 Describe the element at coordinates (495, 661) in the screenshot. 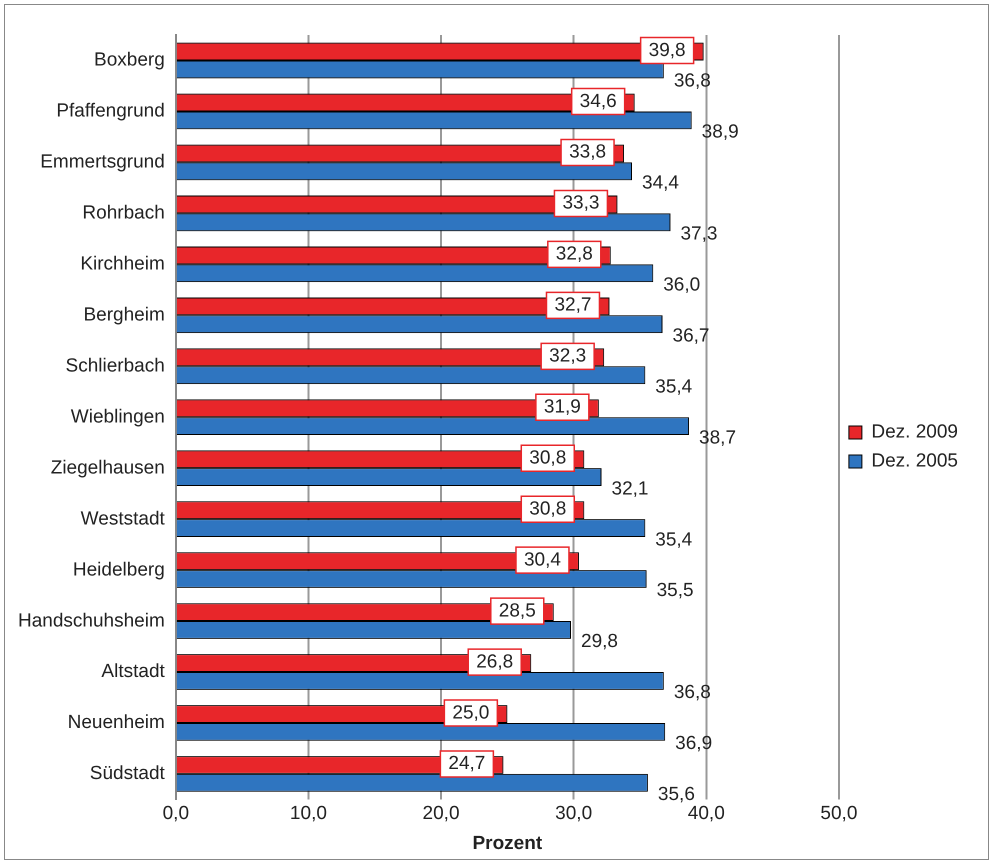

I see `data-label: 26,8` at that location.